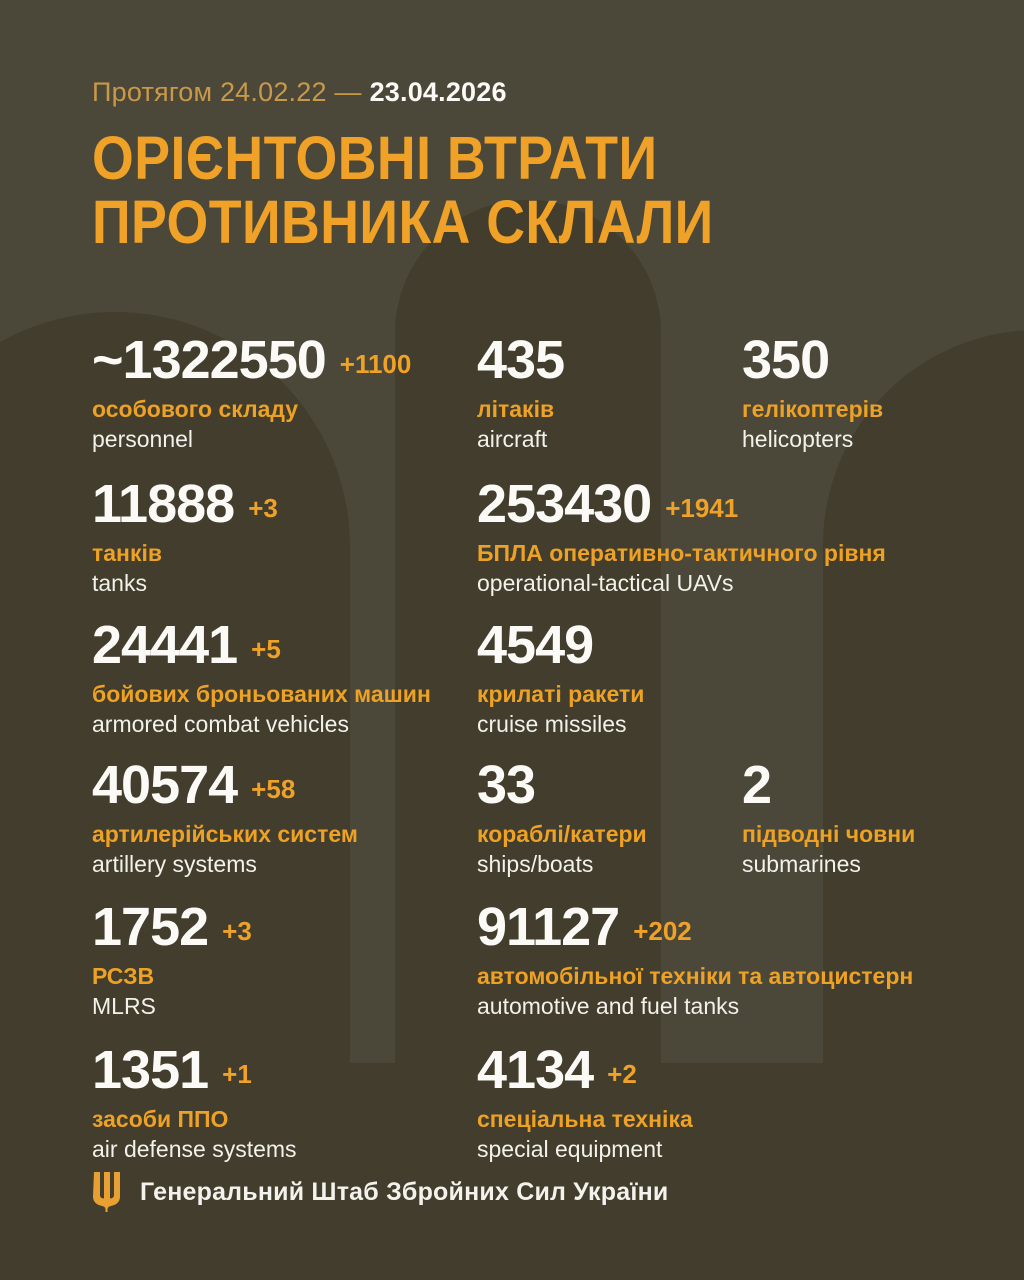  What do you see at coordinates (570, 1149) in the screenshot?
I see `stat-label-en: special equipment` at bounding box center [570, 1149].